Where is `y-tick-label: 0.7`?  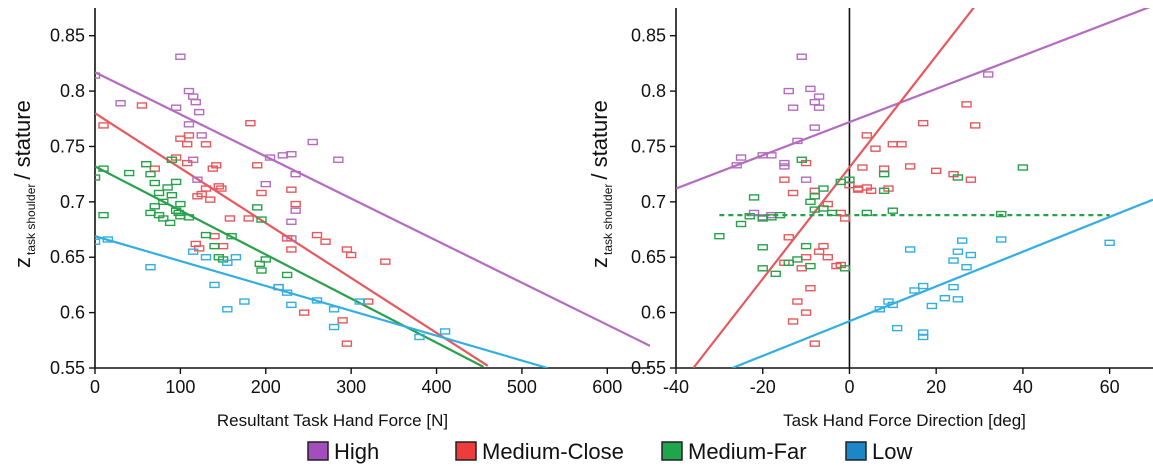
y-tick-label: 0.7 is located at coordinates (653, 202).